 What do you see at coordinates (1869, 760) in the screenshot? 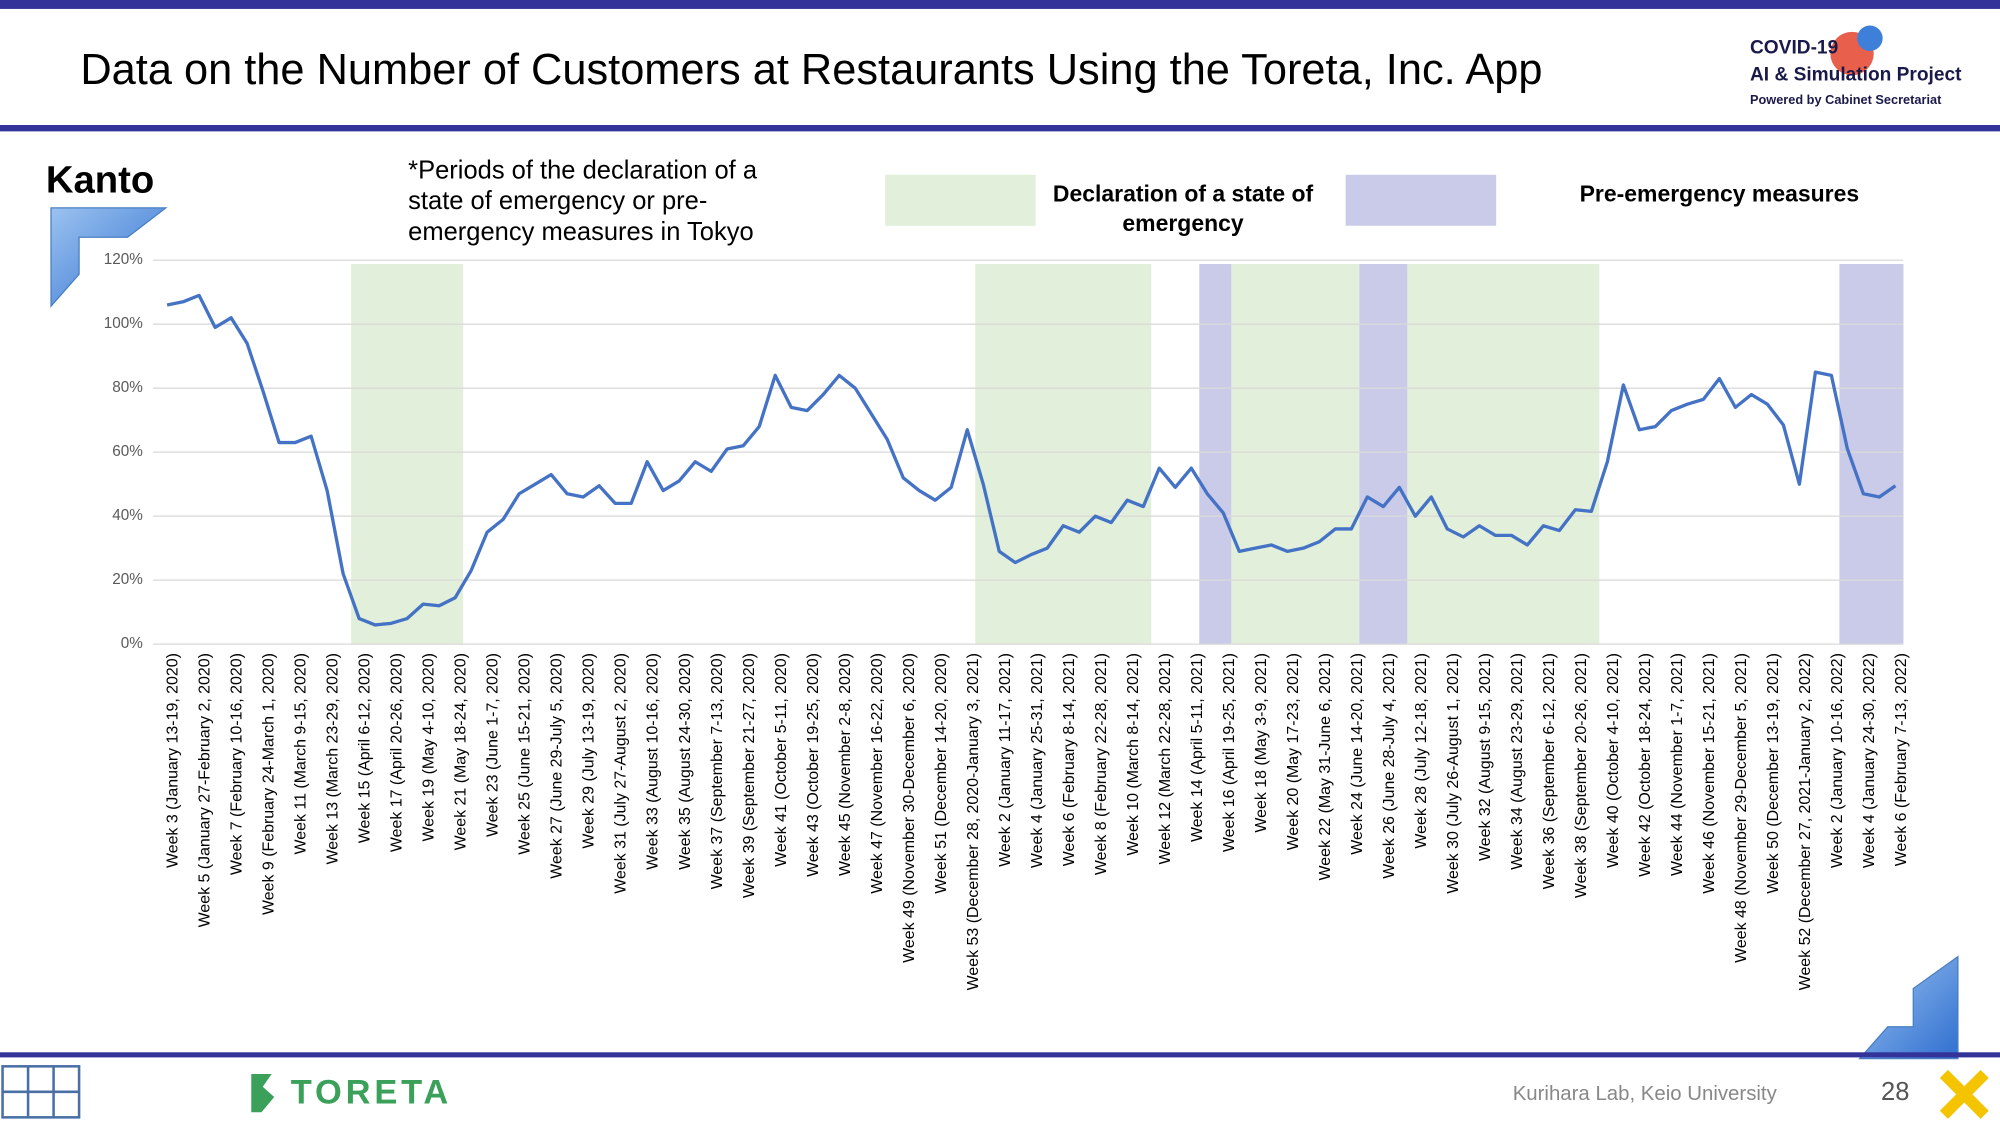
I see `x-tick-label: Week 4 (January 24-30, 2022)` at bounding box center [1869, 760].